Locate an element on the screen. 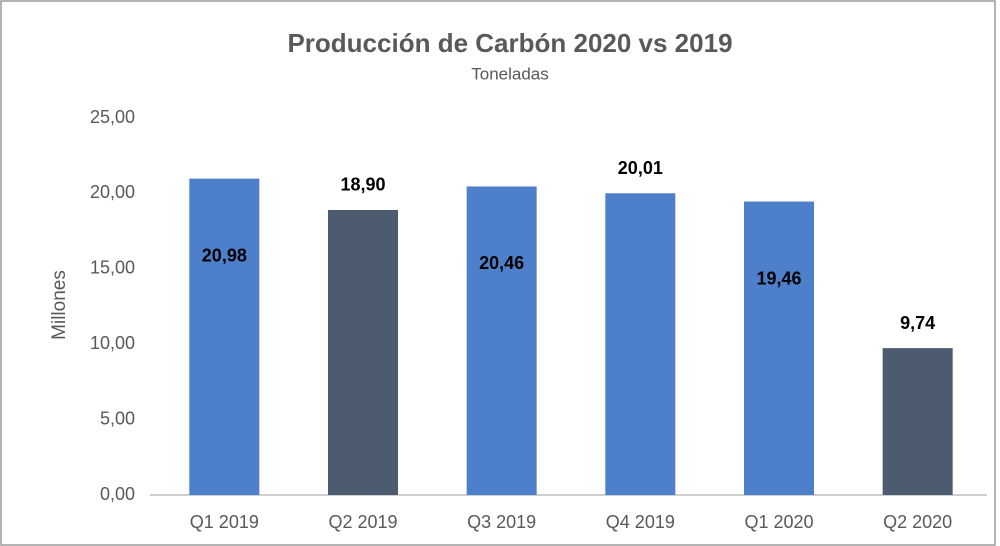 The width and height of the screenshot is (1000, 546). y-axis-label: Millones is located at coordinates (59, 305).